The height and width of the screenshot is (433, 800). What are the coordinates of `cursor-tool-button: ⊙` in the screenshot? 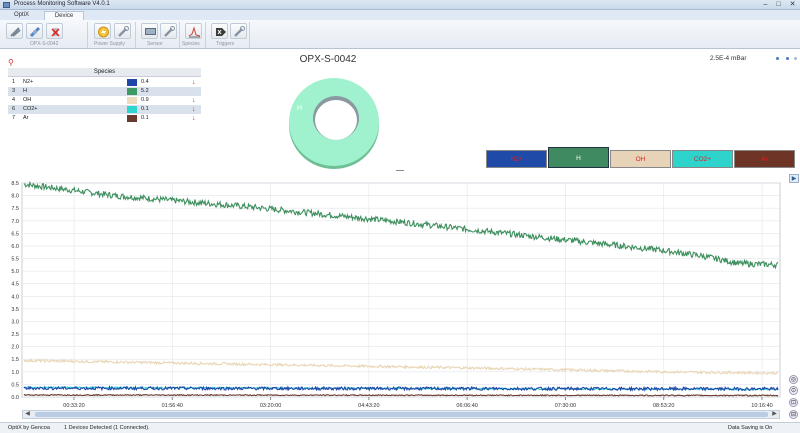 It's located at (793, 390).